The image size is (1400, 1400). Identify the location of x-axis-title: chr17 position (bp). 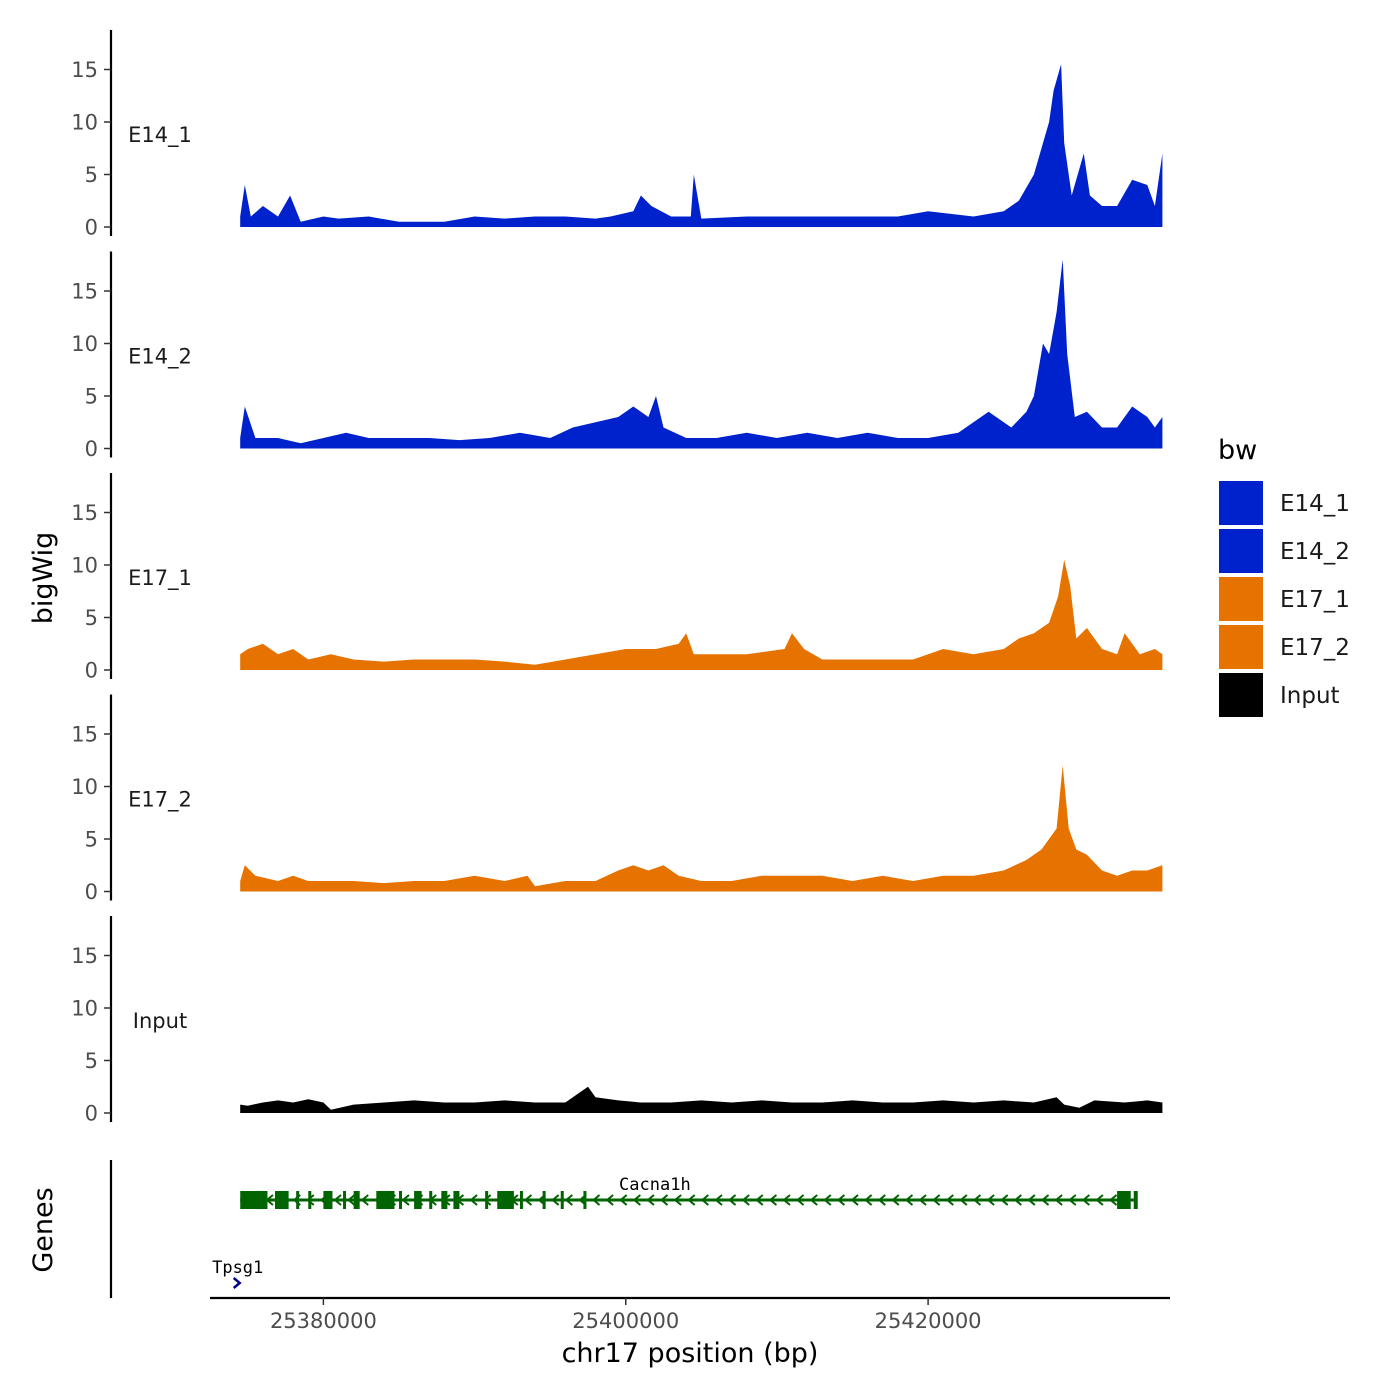
(690, 1353).